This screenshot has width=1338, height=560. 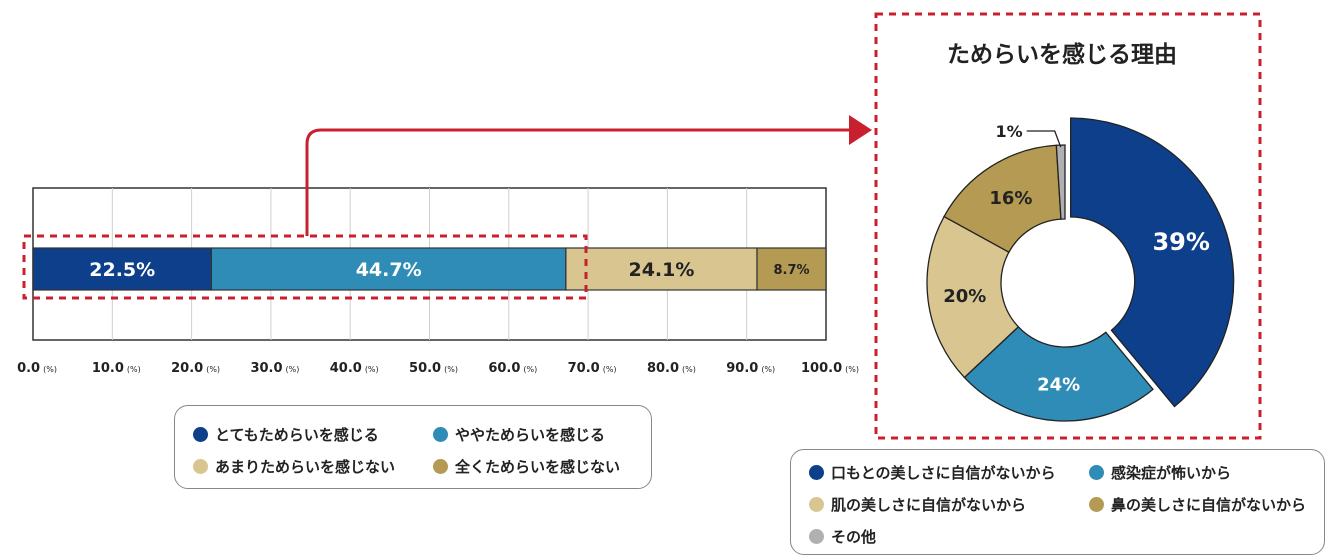 I want to click on legend-item-somewhat-hesitant: ややためらいを感じる, so click(x=519, y=434).